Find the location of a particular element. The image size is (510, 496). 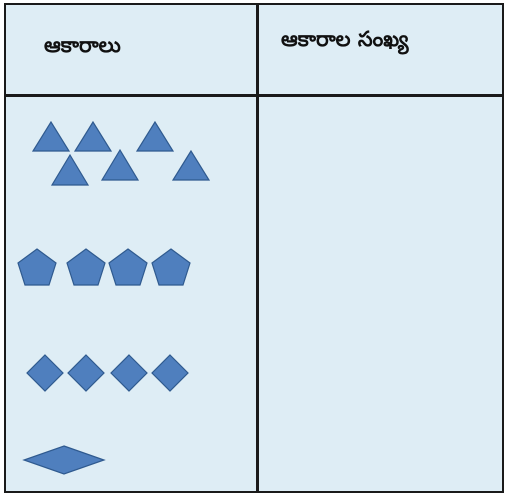

rhombus-row is located at coordinates (64, 460).